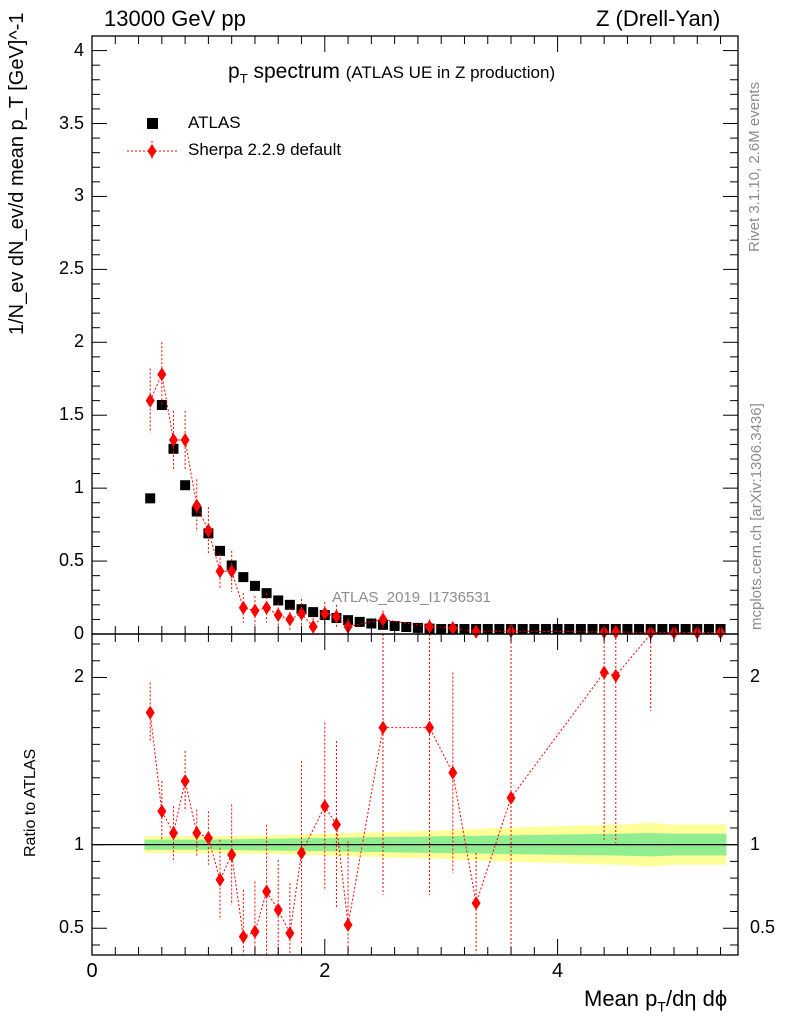 This screenshot has width=786, height=1024. Describe the element at coordinates (412, 597) in the screenshot. I see `watermark: ATLAS_2019_I1736531` at that location.